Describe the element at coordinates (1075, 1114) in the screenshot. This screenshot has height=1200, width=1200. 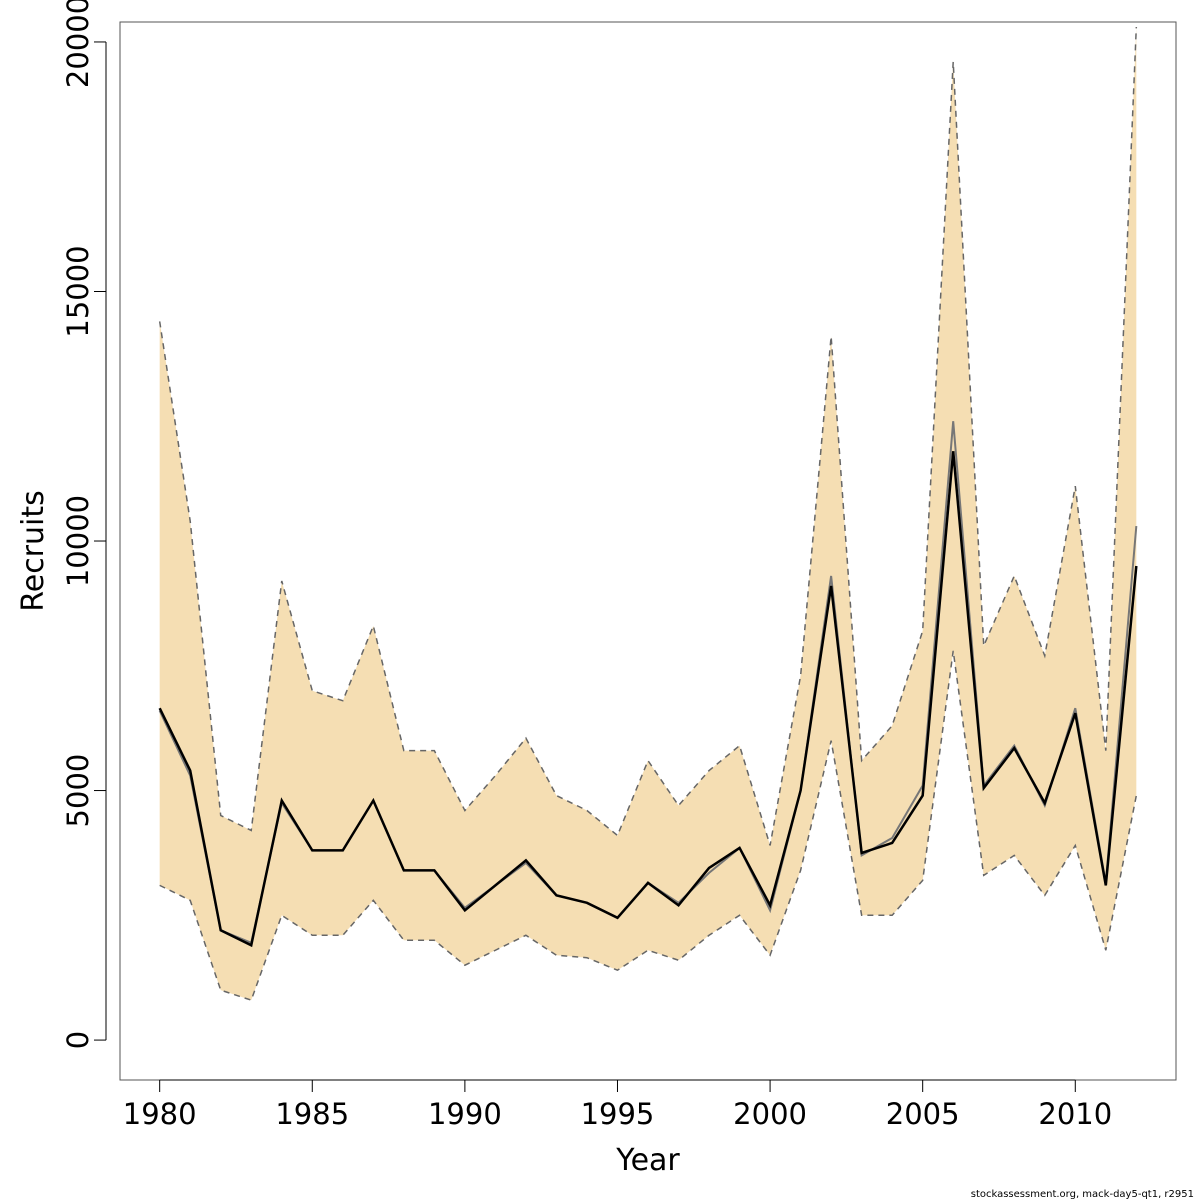
I see `x-tick-label: 2010` at that location.